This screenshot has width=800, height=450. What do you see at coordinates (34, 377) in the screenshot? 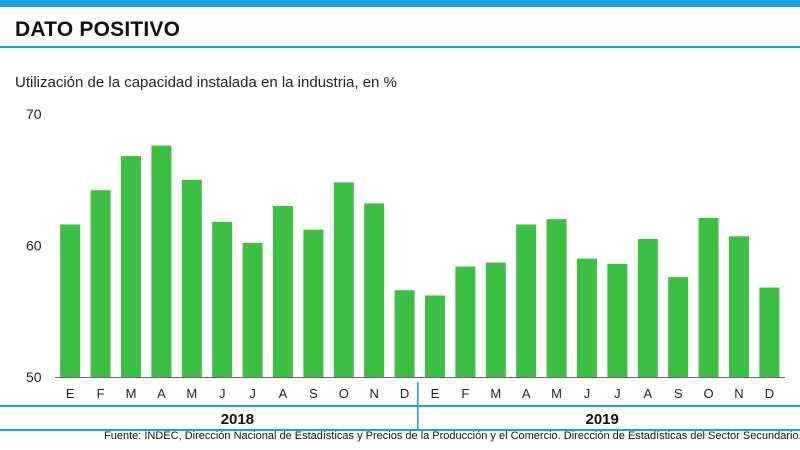
I see `y-tick-label: 50` at bounding box center [34, 377].